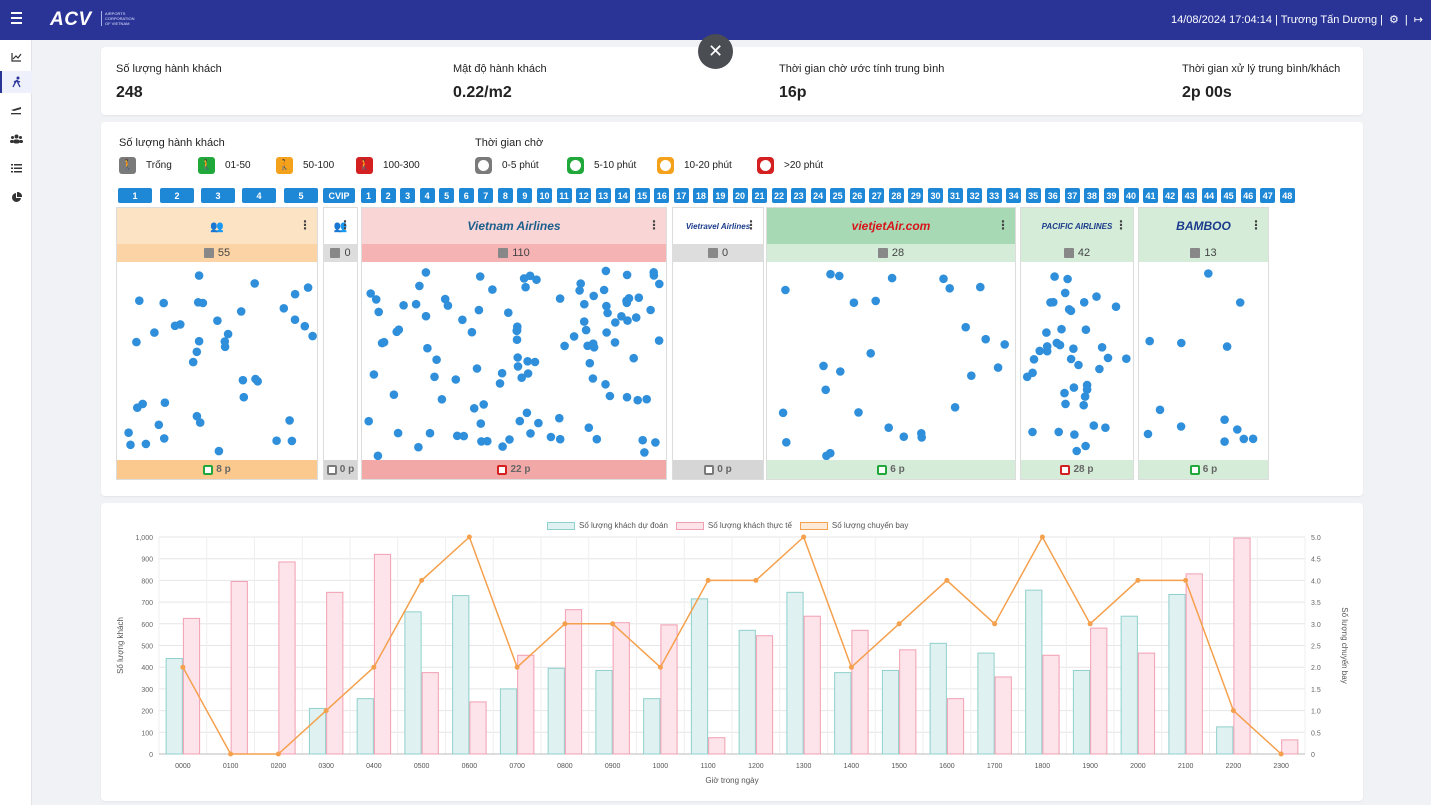 The image size is (1431, 805). What do you see at coordinates (1248, 195) in the screenshot?
I see `gate-button: 46` at bounding box center [1248, 195].